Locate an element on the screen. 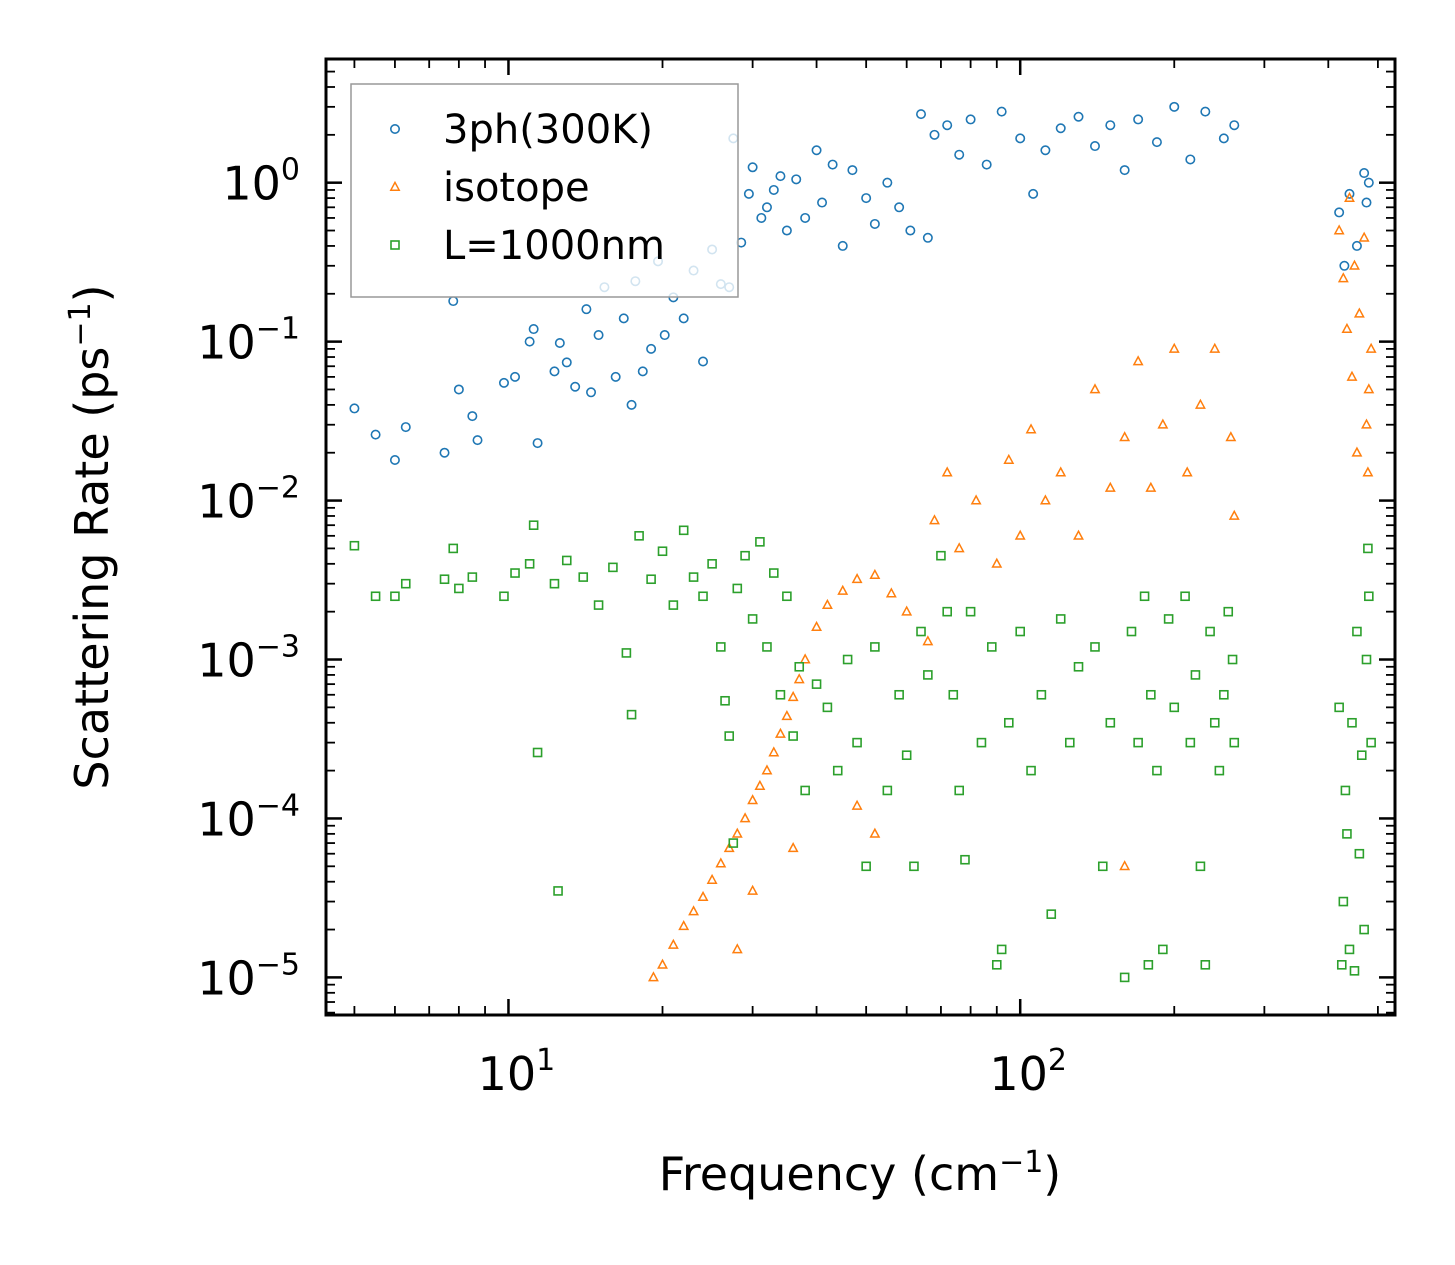  x-axis-label: Frequency (cm−1) is located at coordinates (860, 1173).